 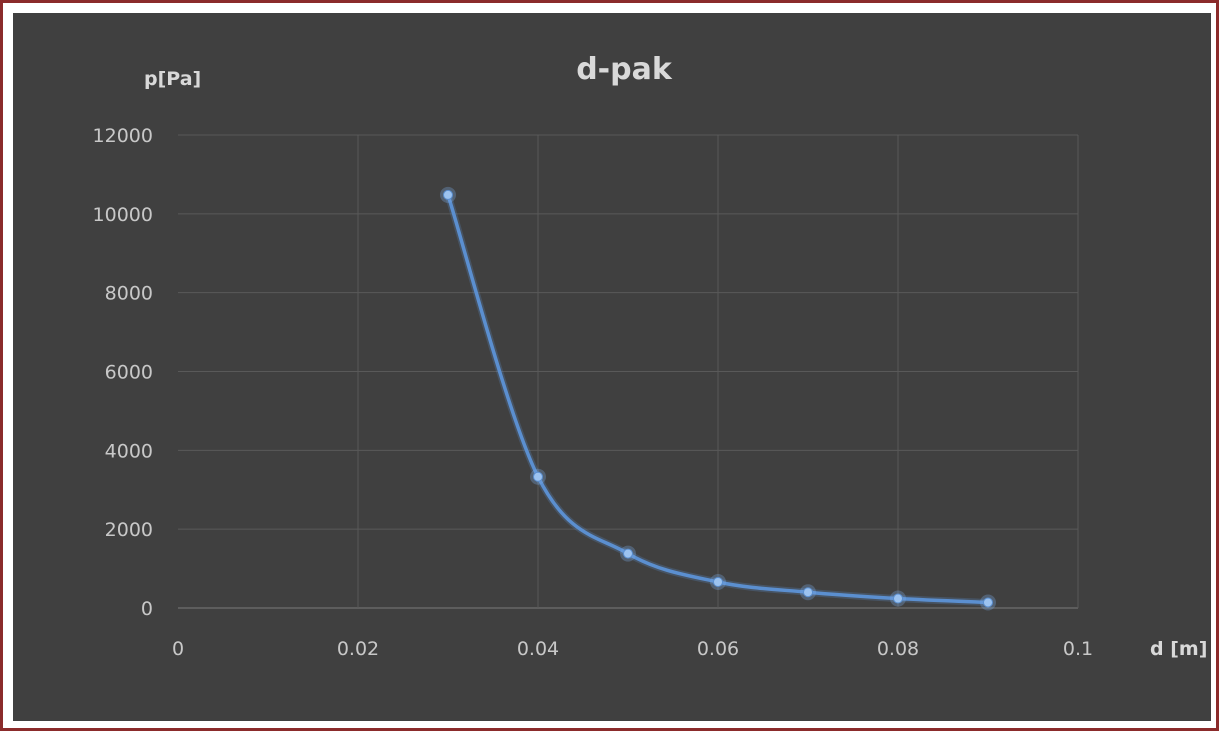 What do you see at coordinates (898, 649) in the screenshot?
I see `x-tick-label: 0.08` at bounding box center [898, 649].